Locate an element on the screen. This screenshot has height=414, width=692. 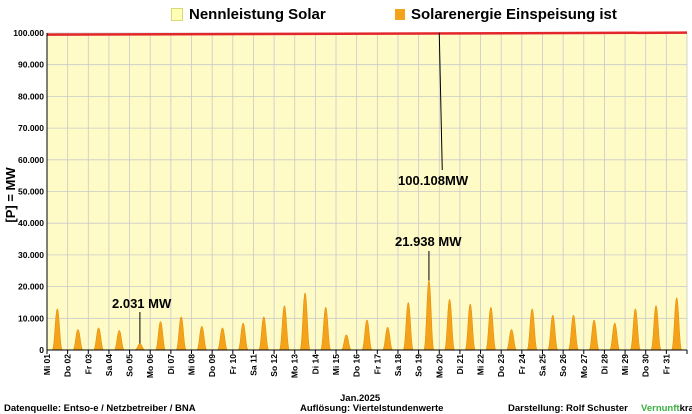
x-tick-label-21: Di 21 is located at coordinates (460, 364).